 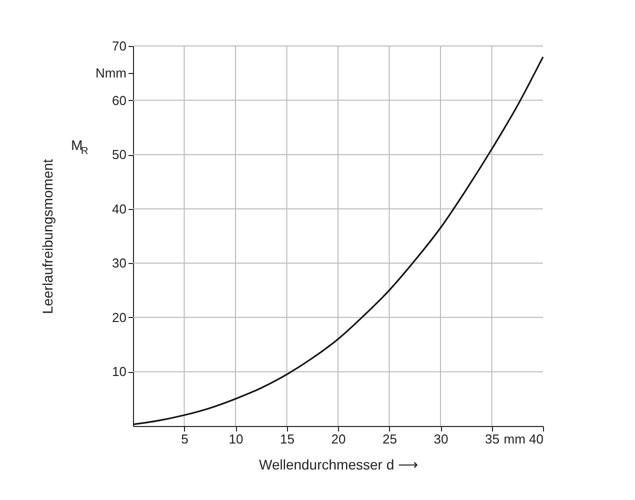 What do you see at coordinates (492, 439) in the screenshot?
I see `x-tick-label: 35` at bounding box center [492, 439].